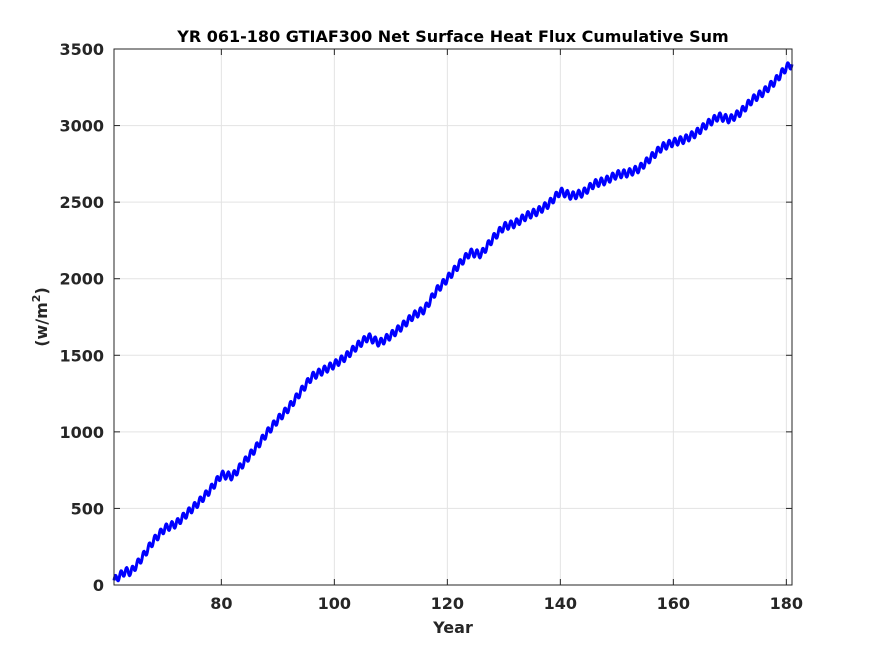 The width and height of the screenshot is (875, 656). Describe the element at coordinates (81, 49) in the screenshot. I see `y-tick-label: 3500` at that location.